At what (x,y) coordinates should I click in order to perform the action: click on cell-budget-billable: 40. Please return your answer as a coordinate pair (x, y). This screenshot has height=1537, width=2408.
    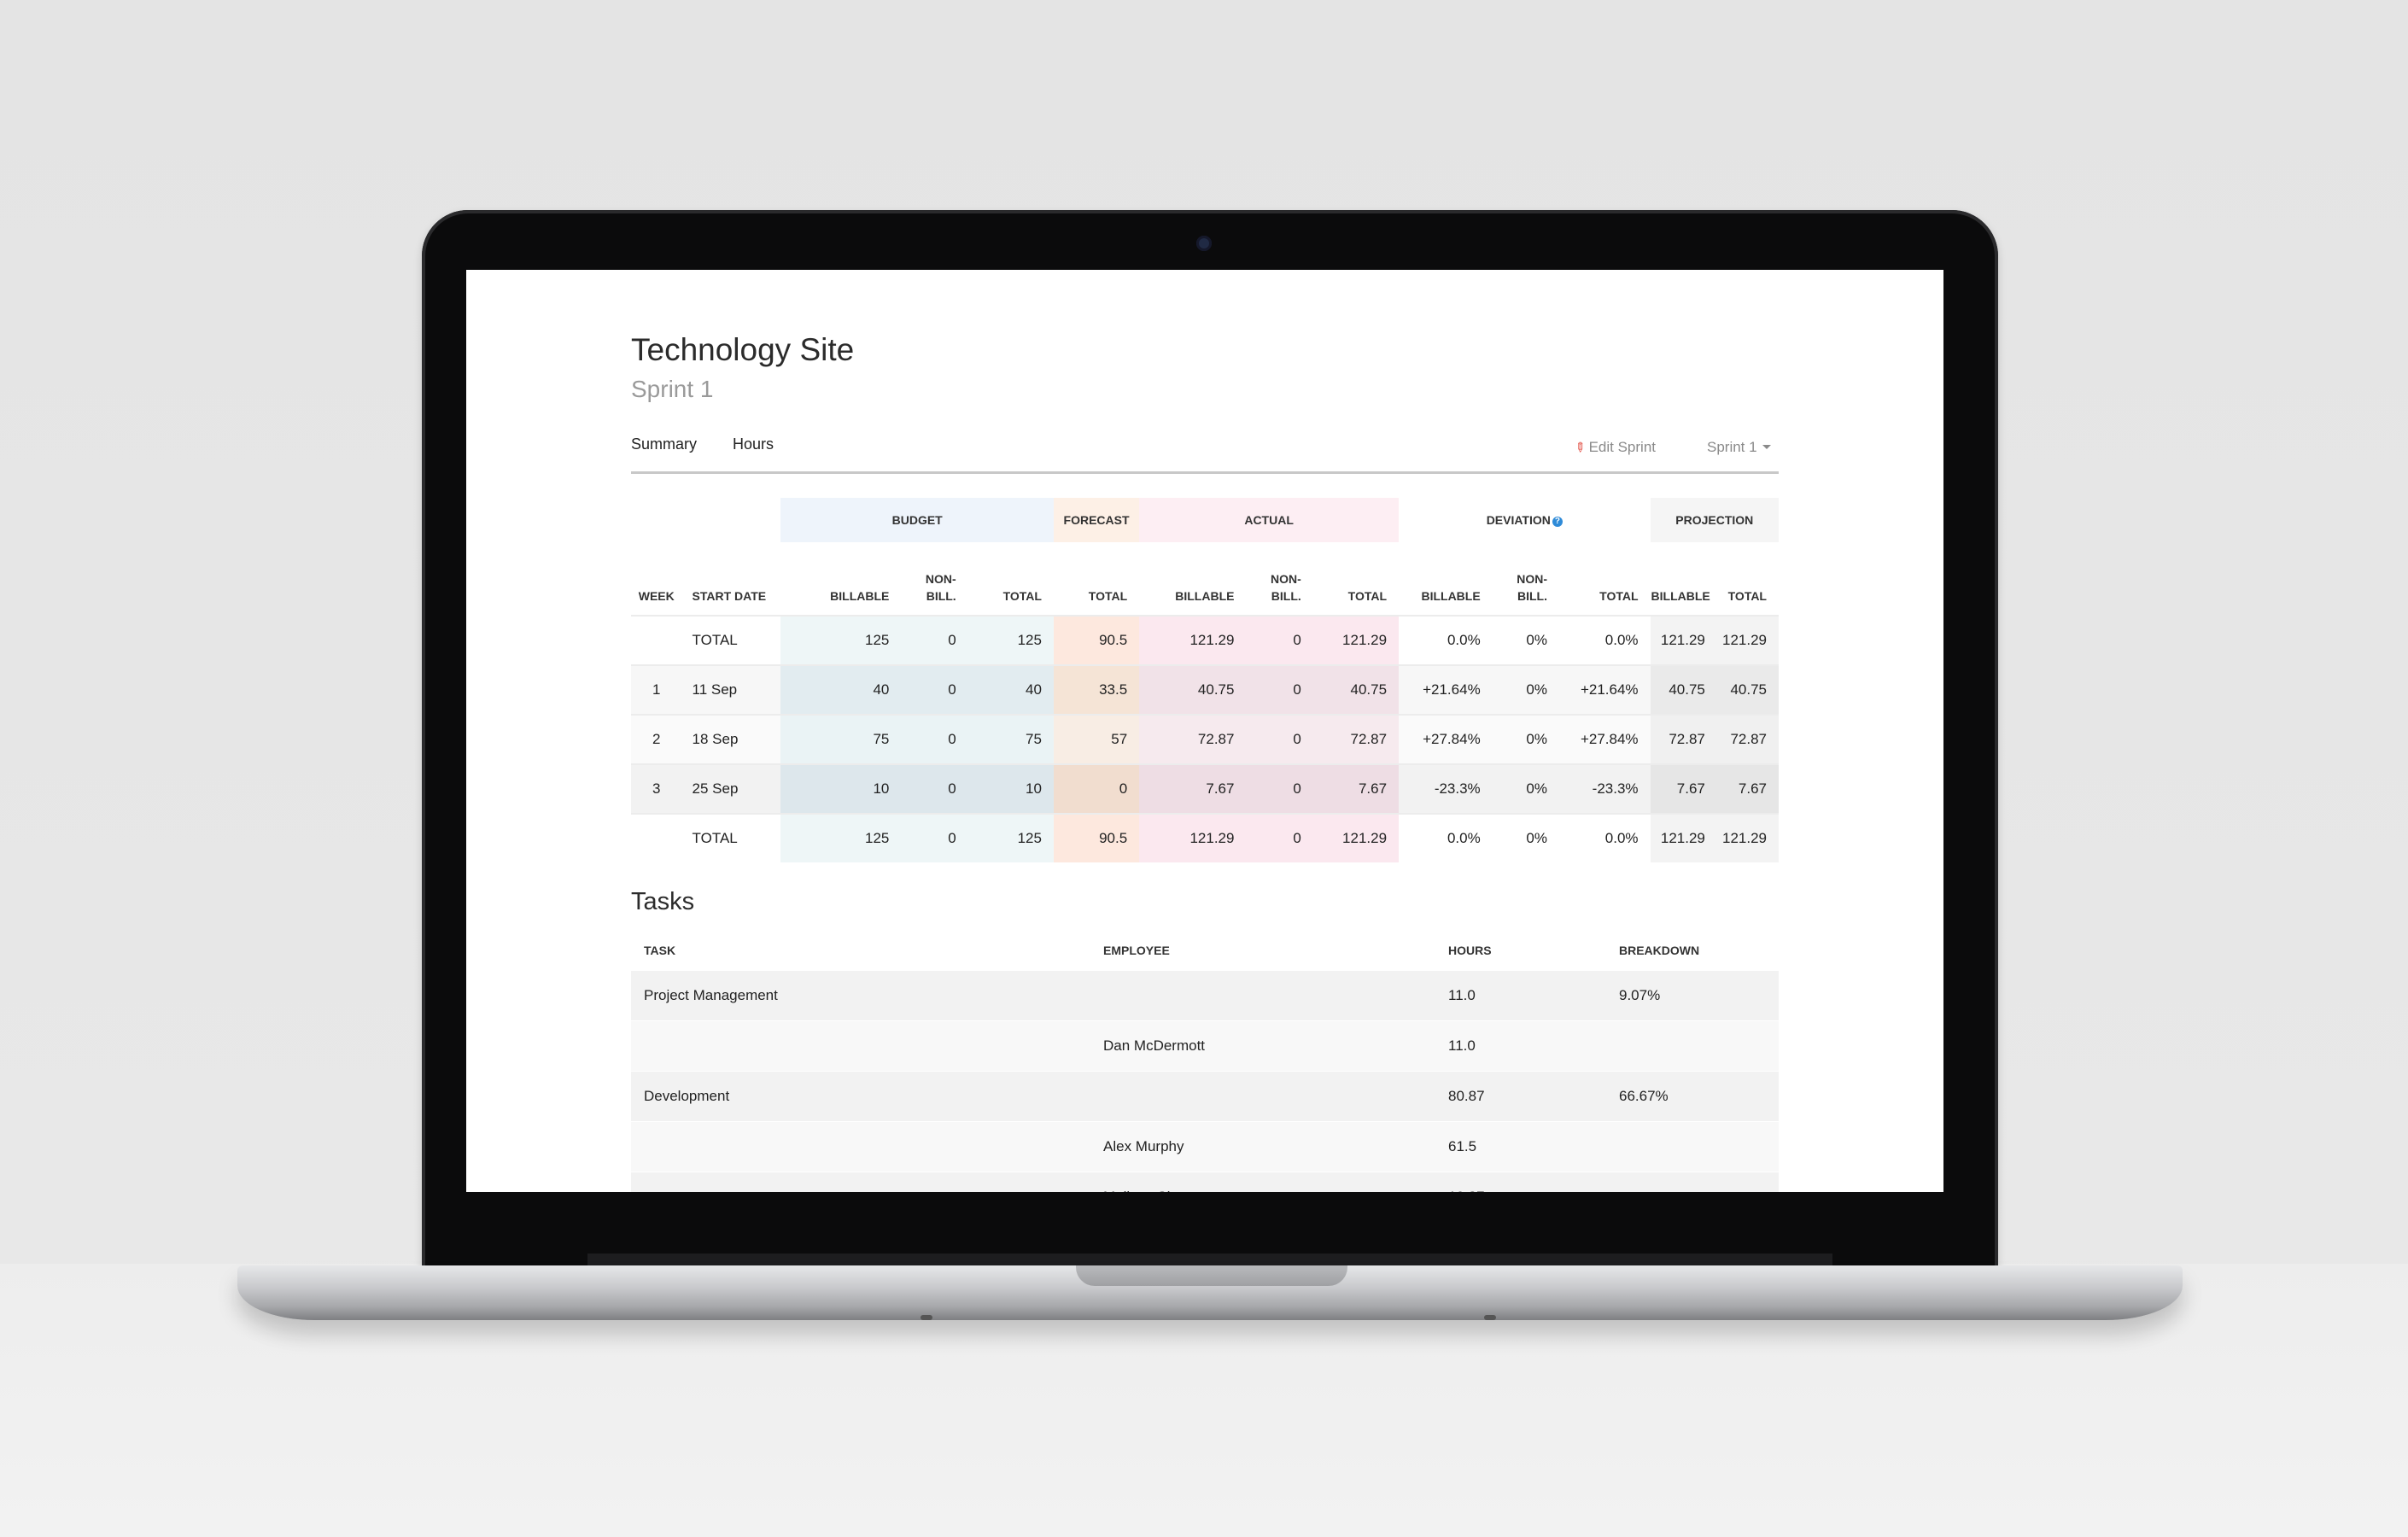
    Looking at the image, I should click on (841, 690).